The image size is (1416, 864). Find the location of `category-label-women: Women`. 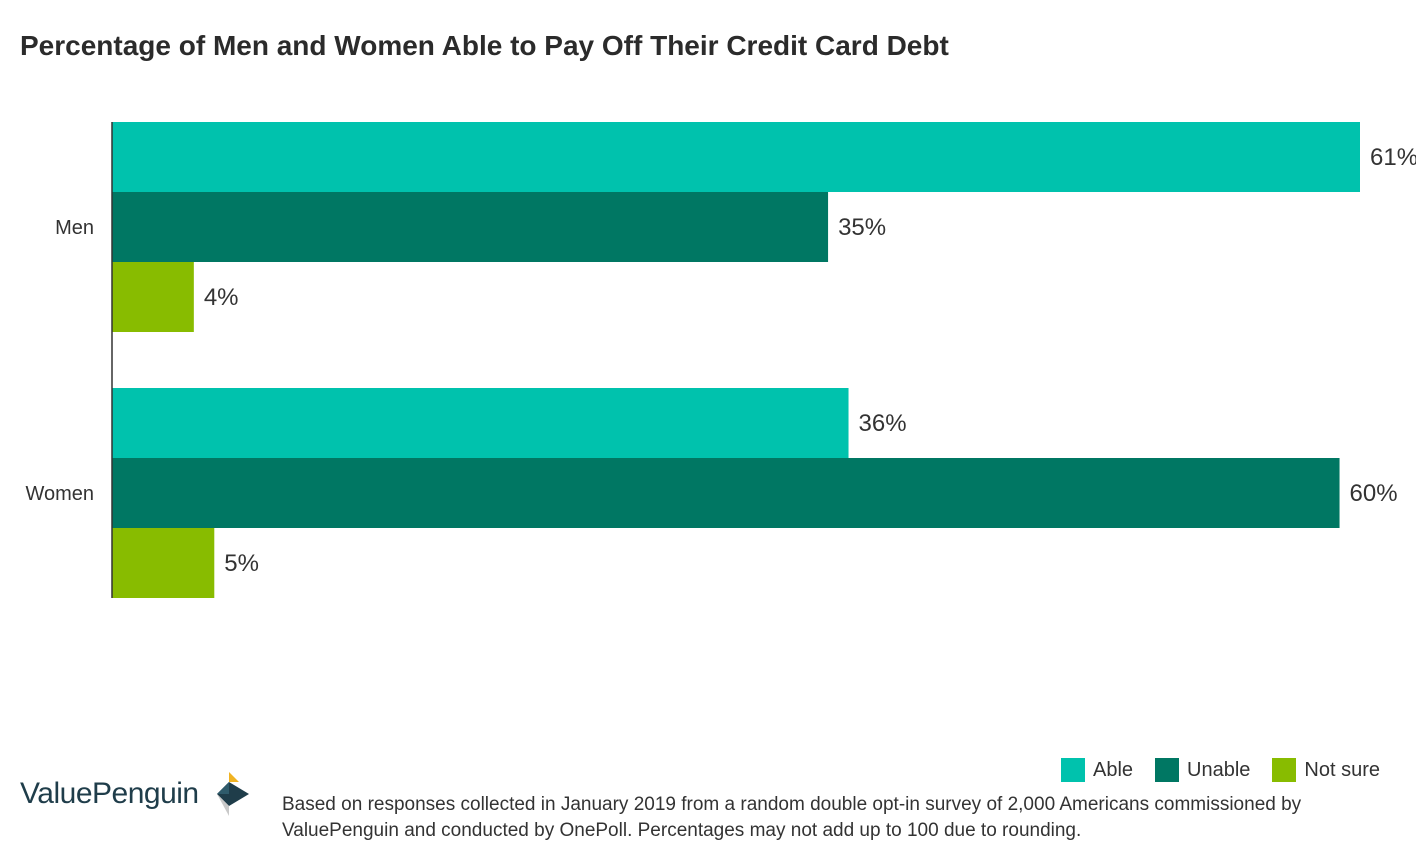

category-label-women: Women is located at coordinates (59, 494).